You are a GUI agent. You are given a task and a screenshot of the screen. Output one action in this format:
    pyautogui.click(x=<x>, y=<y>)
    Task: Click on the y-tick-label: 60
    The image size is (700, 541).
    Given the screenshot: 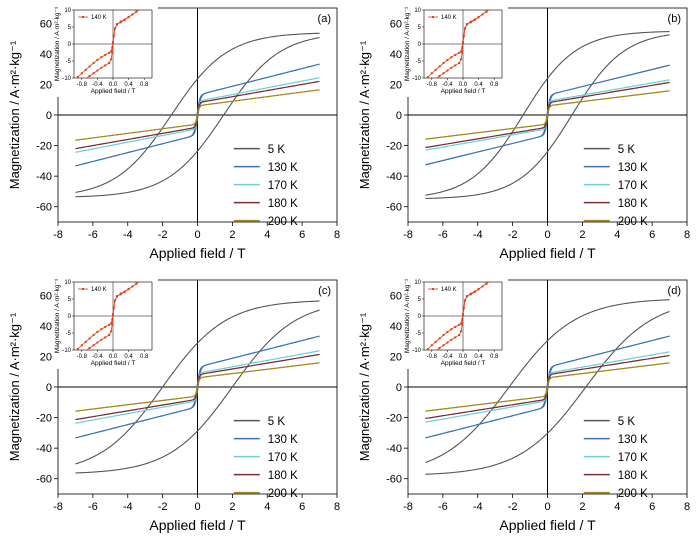 What is the action you would take?
    pyautogui.click(x=396, y=24)
    